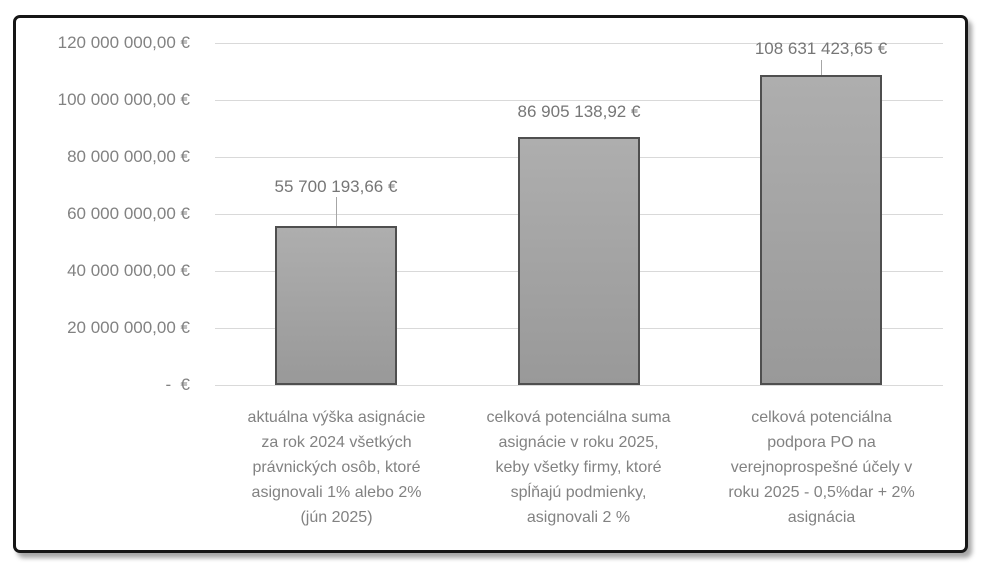 The image size is (990, 571). What do you see at coordinates (123, 99) in the screenshot?
I see `y-axis-tick: 100 000 000,00 €` at bounding box center [123, 99].